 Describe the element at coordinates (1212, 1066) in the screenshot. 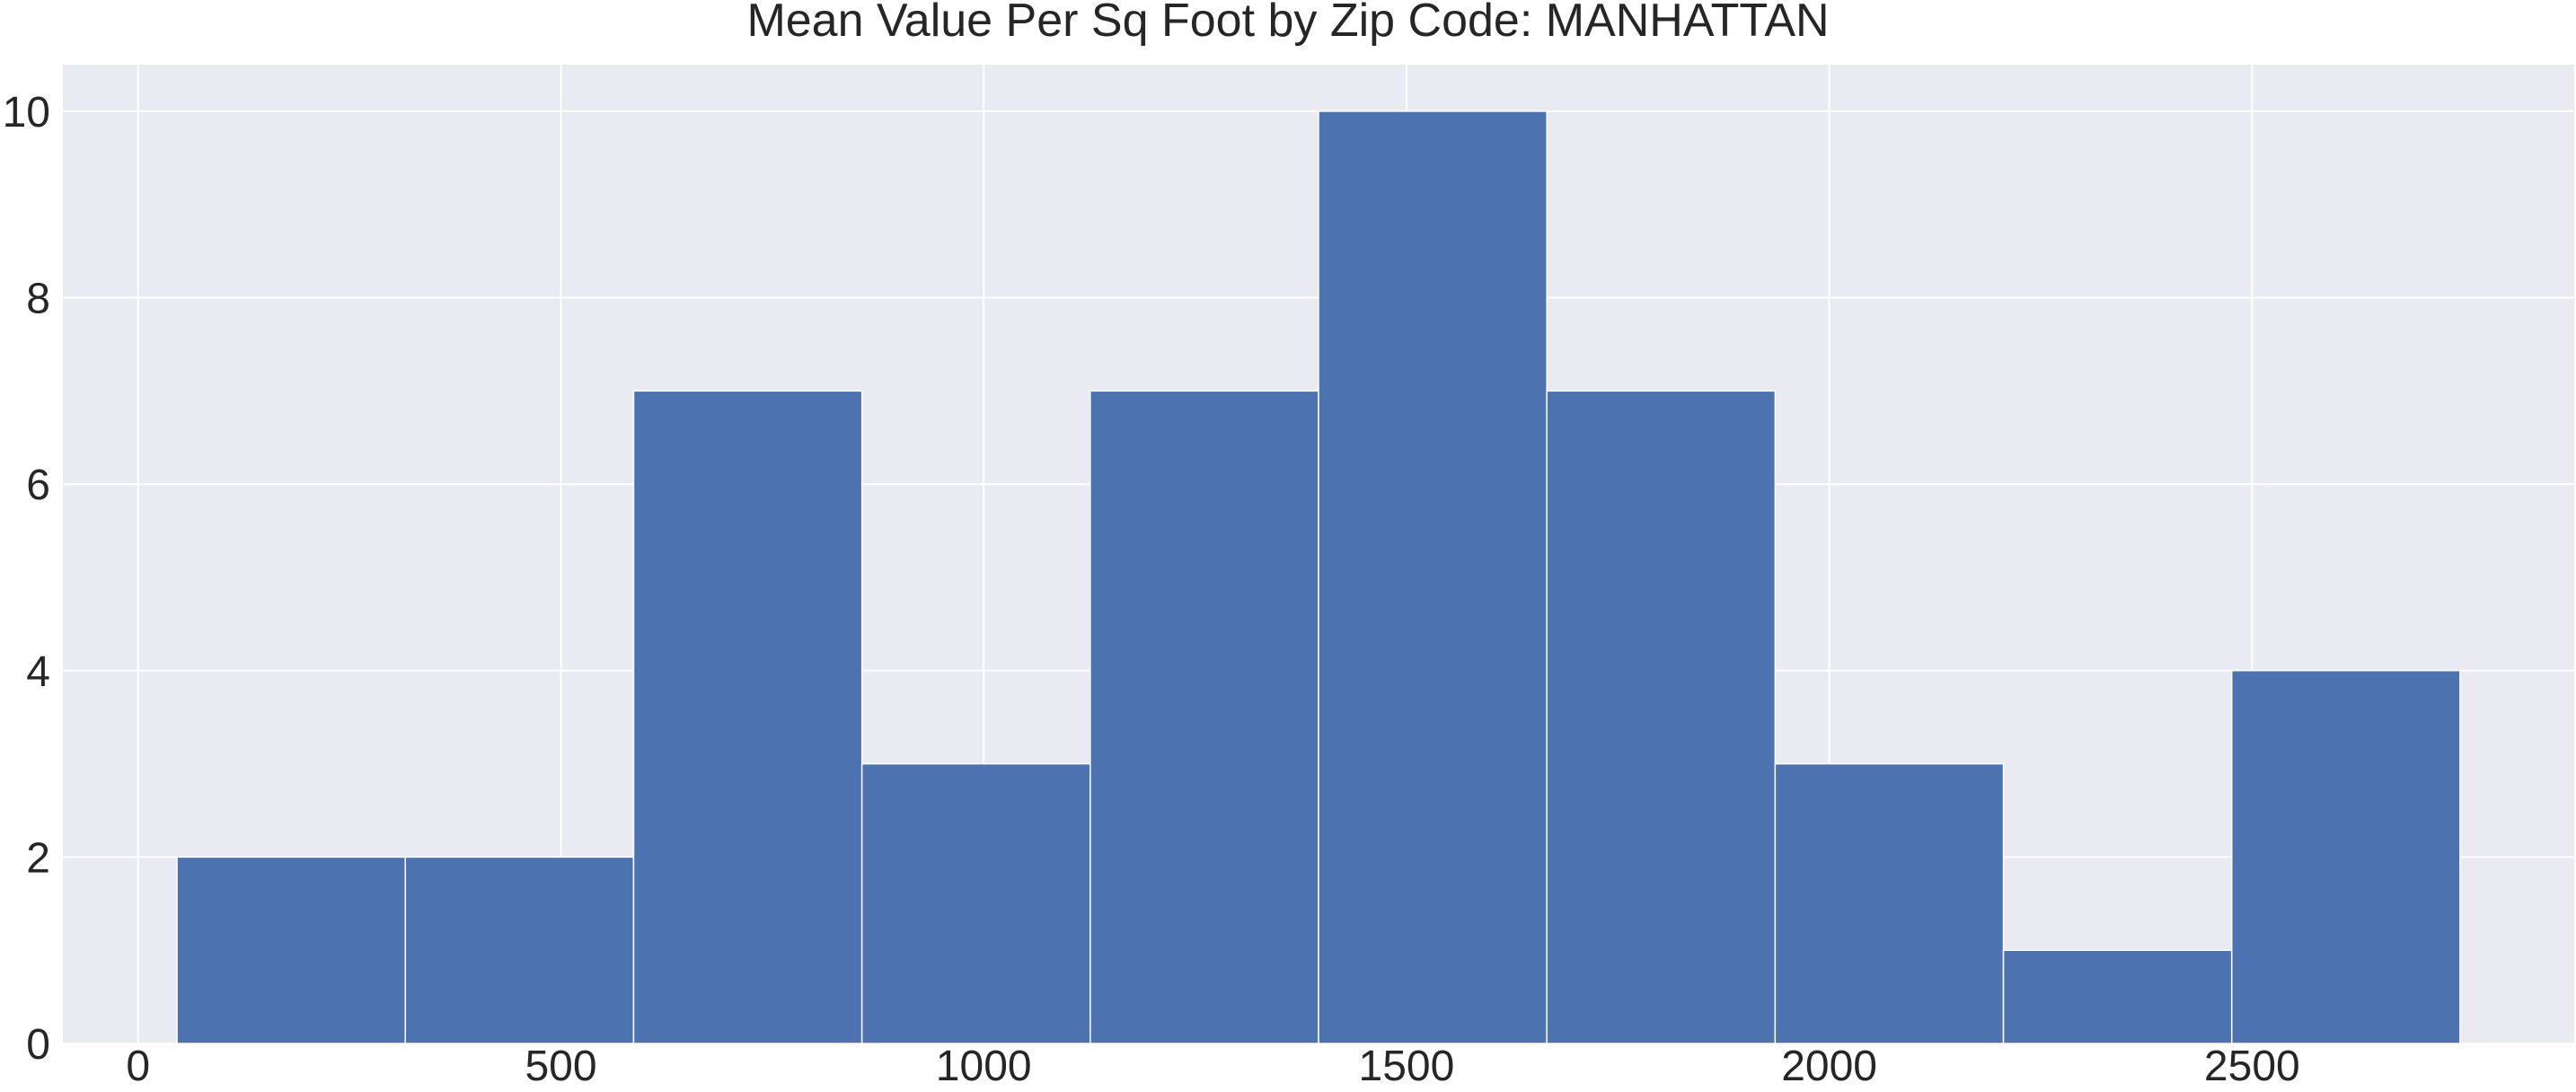

I see `x-axis-ticks: 0 500 1000 1500 2000 2500` at that location.